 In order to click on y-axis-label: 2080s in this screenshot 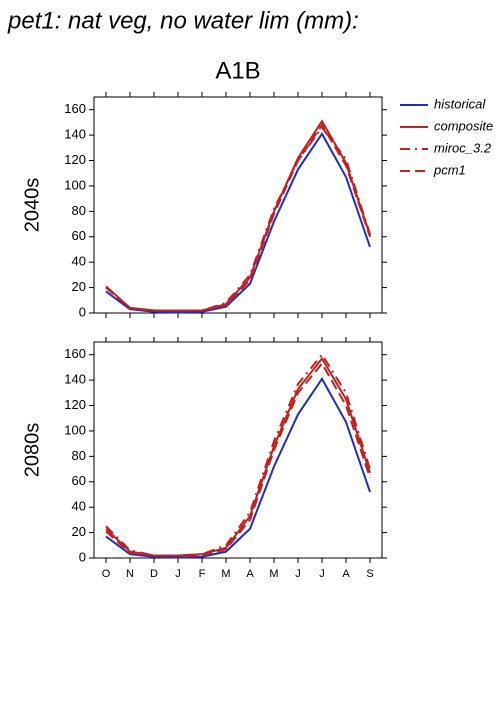, I will do `click(32, 450)`.